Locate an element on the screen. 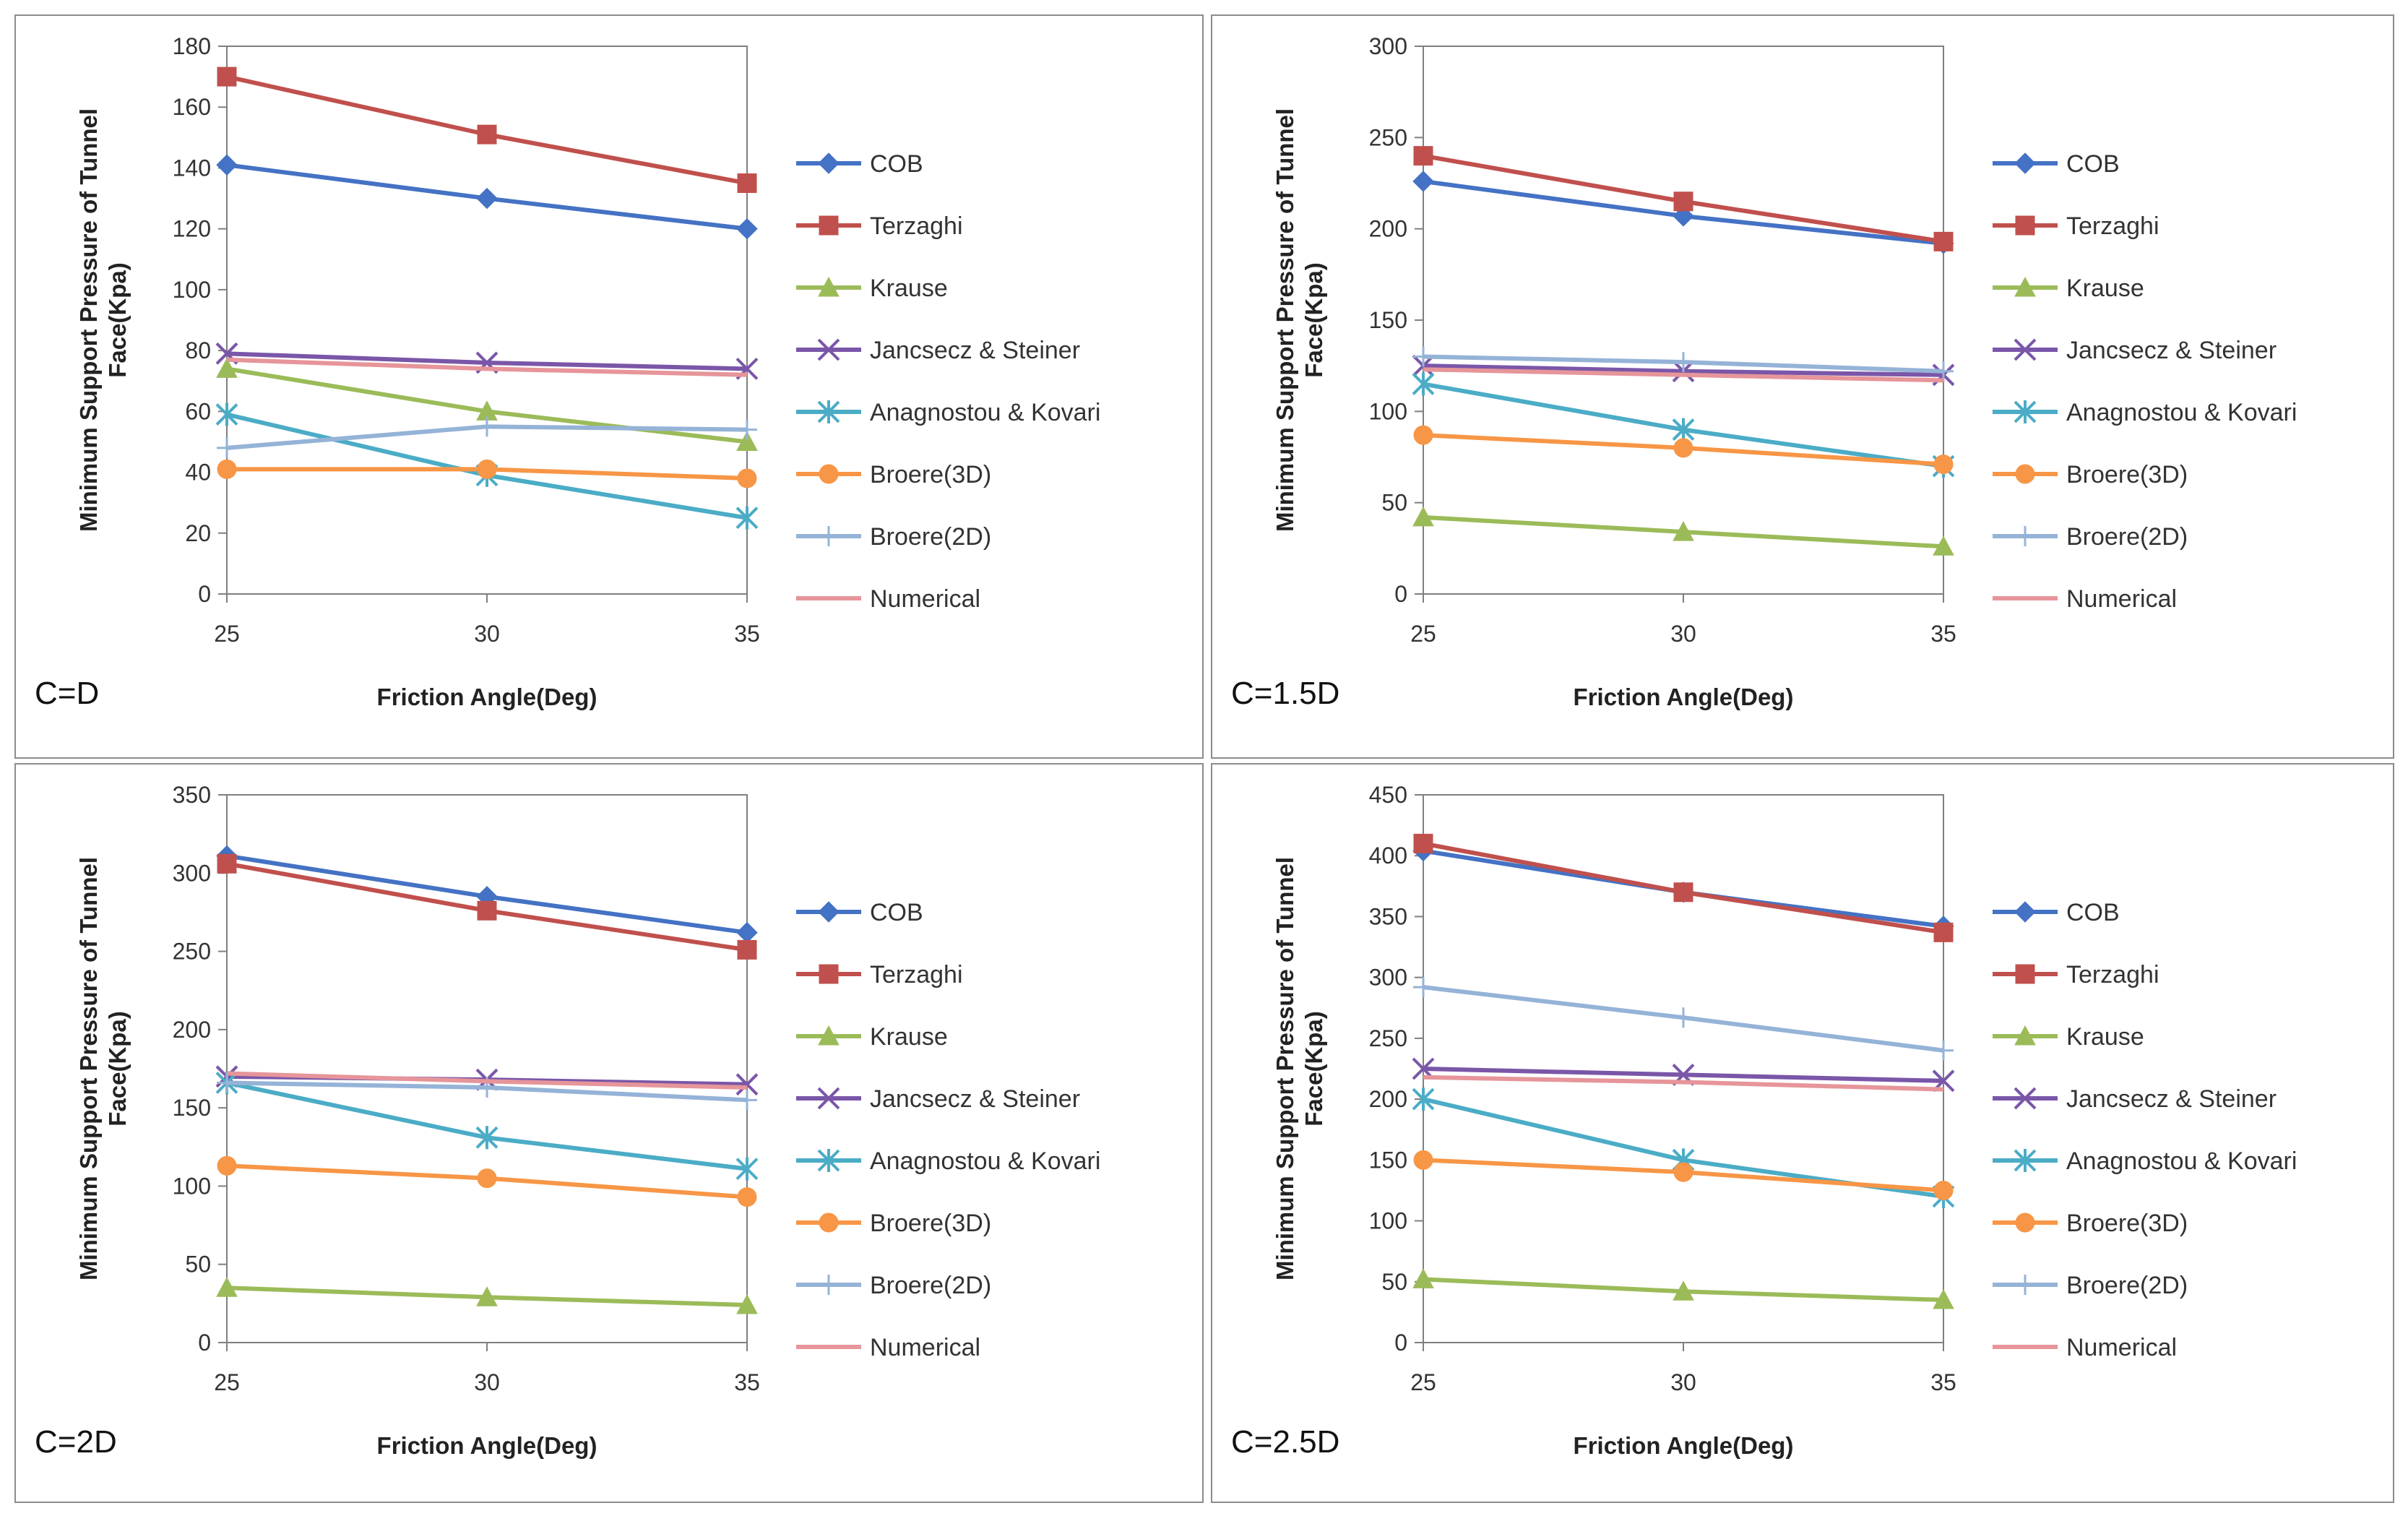 Image resolution: width=2408 pixels, height=1516 pixels. legend-label: Krause is located at coordinates (909, 1037).